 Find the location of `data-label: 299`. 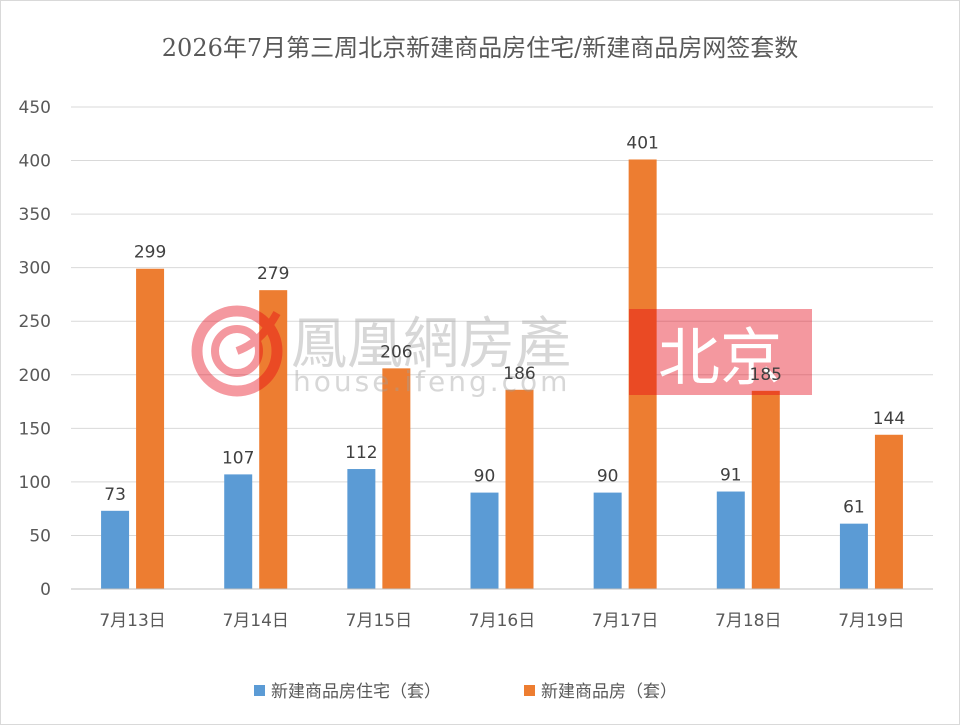

data-label: 299 is located at coordinates (150, 253).